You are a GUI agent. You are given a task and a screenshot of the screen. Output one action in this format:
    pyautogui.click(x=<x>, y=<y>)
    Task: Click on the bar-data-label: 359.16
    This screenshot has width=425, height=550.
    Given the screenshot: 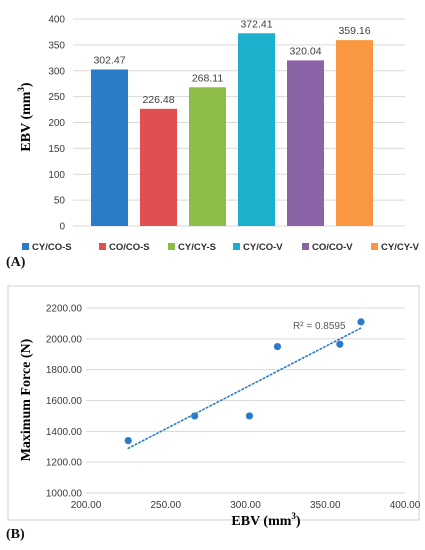 What is the action you would take?
    pyautogui.click(x=354, y=31)
    